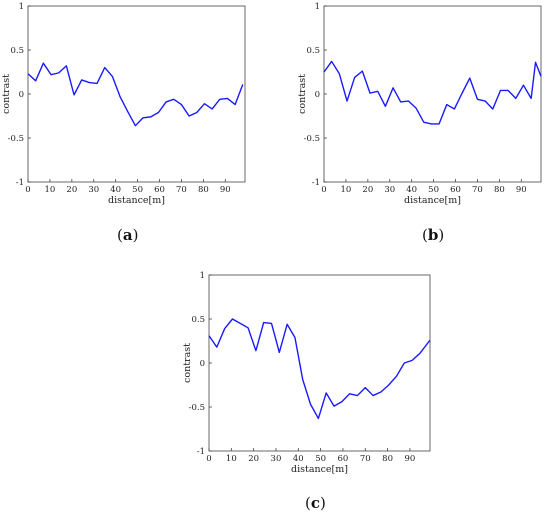 The image size is (550, 514). I want to click on chart-c-xtick-label: 30, so click(276, 459).